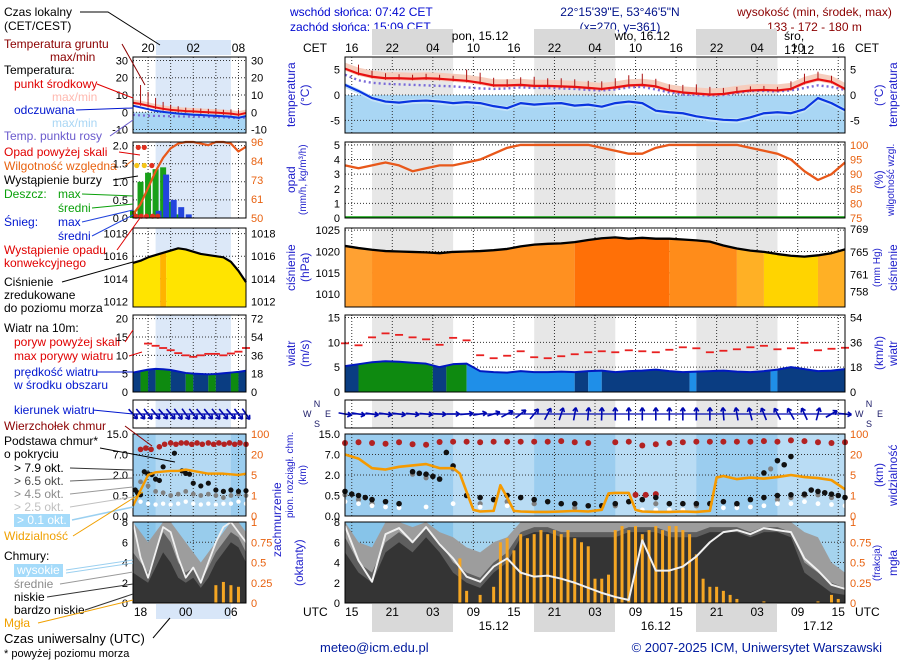 This screenshot has height=660, width=910. I want to click on utc-label-left: UTC, so click(315, 612).